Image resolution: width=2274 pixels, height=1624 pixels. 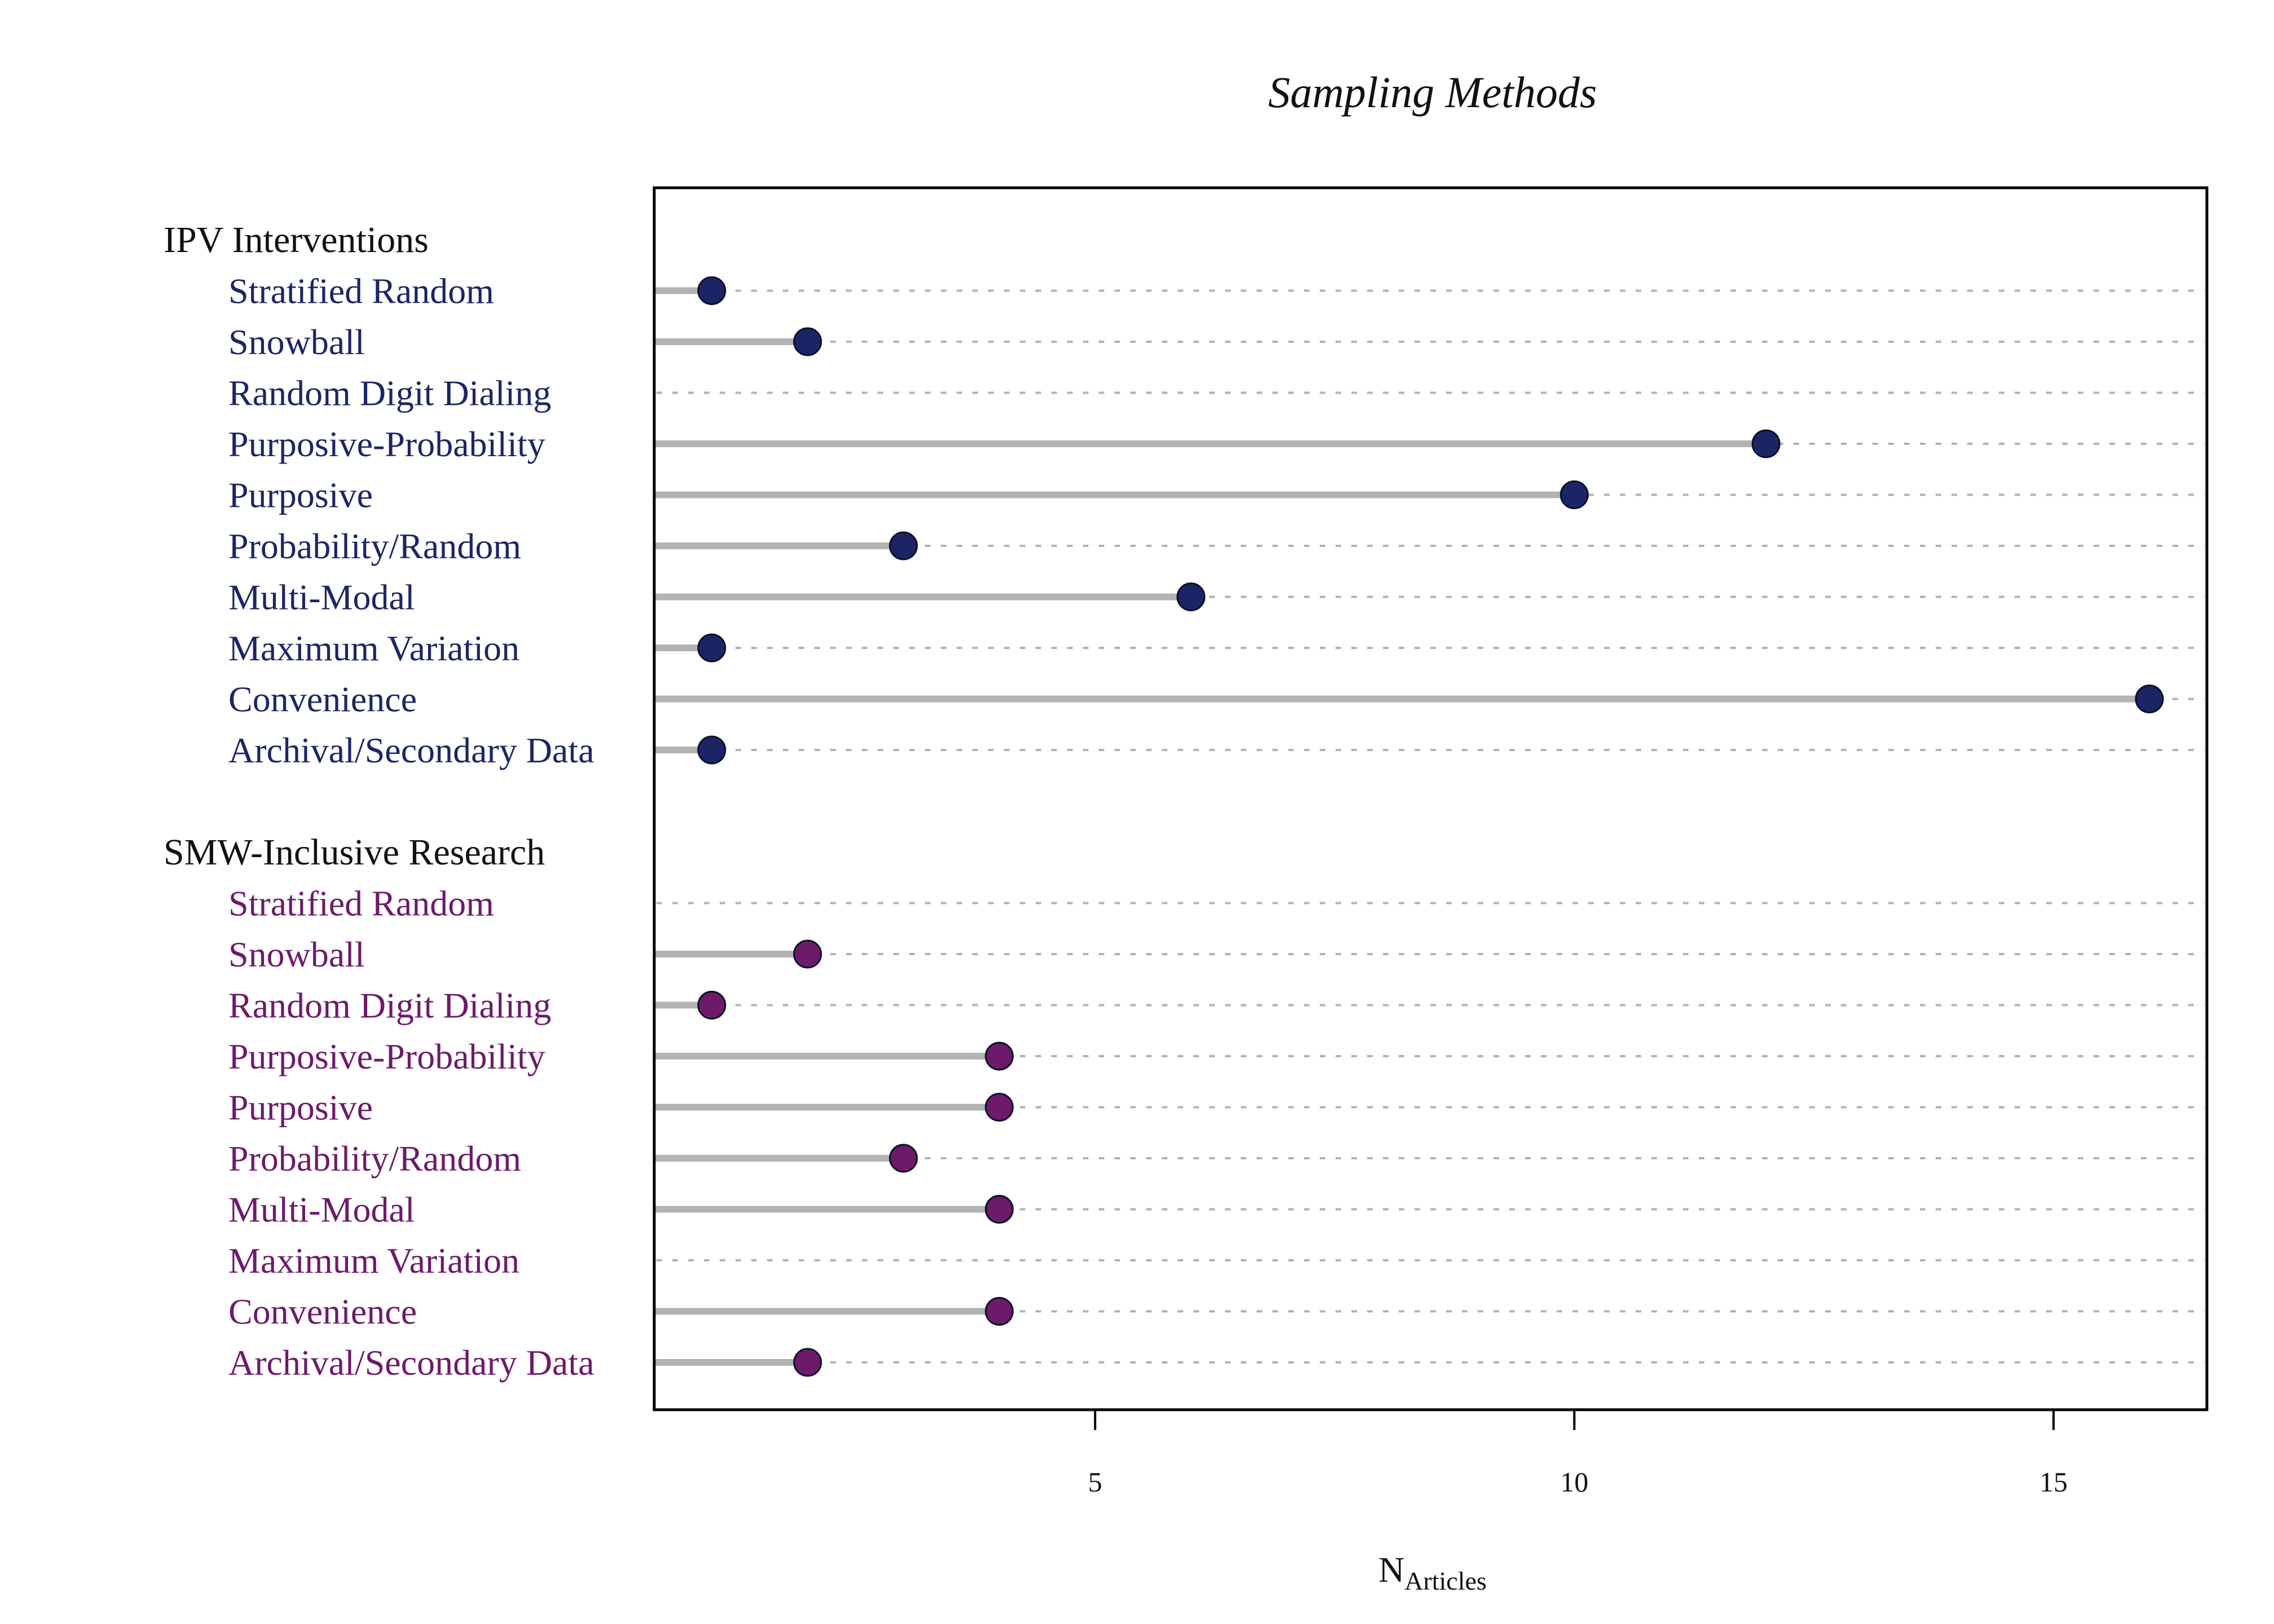 What do you see at coordinates (1391, 1570) in the screenshot?
I see `x-axis-label-main: N` at bounding box center [1391, 1570].